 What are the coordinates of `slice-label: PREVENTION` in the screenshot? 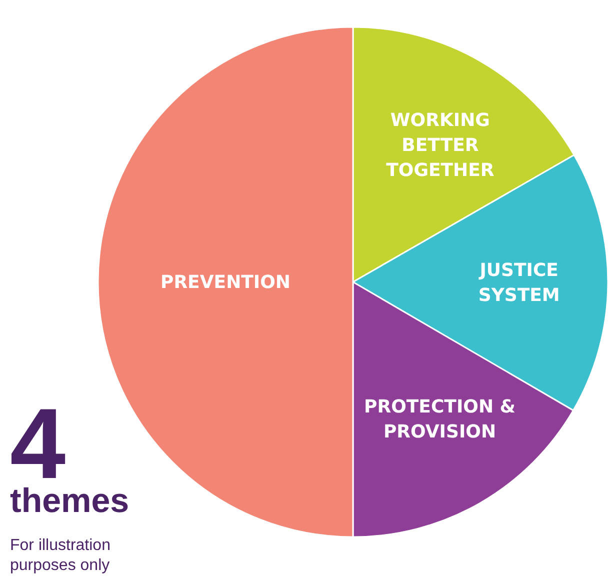 It's located at (225, 282).